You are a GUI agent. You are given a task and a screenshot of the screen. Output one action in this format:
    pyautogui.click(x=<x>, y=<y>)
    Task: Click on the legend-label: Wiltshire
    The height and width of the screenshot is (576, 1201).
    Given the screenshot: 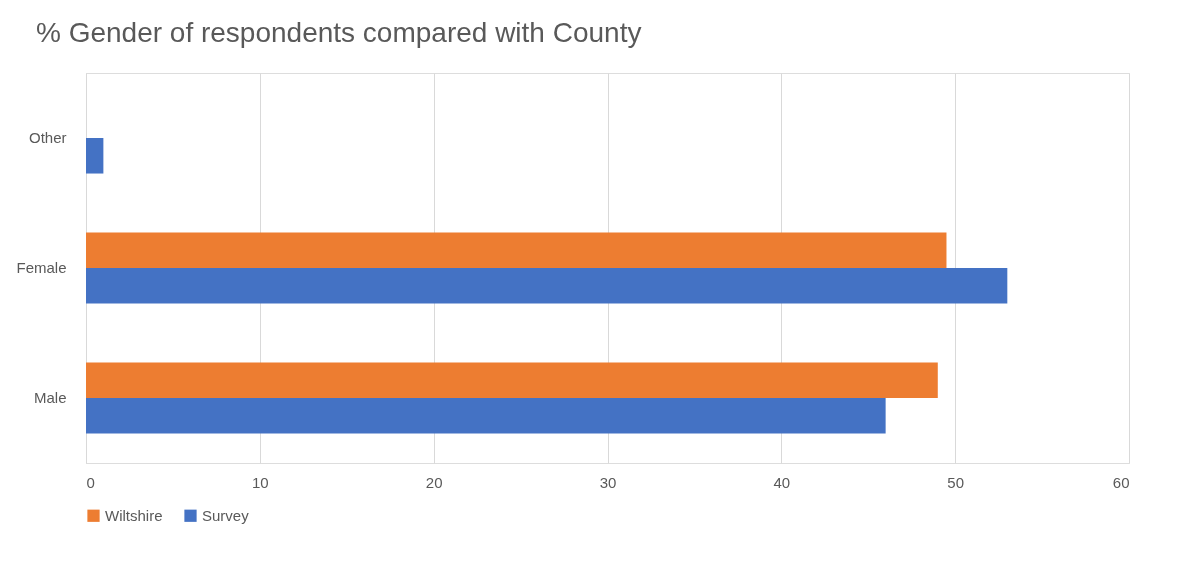 What is the action you would take?
    pyautogui.click(x=134, y=515)
    